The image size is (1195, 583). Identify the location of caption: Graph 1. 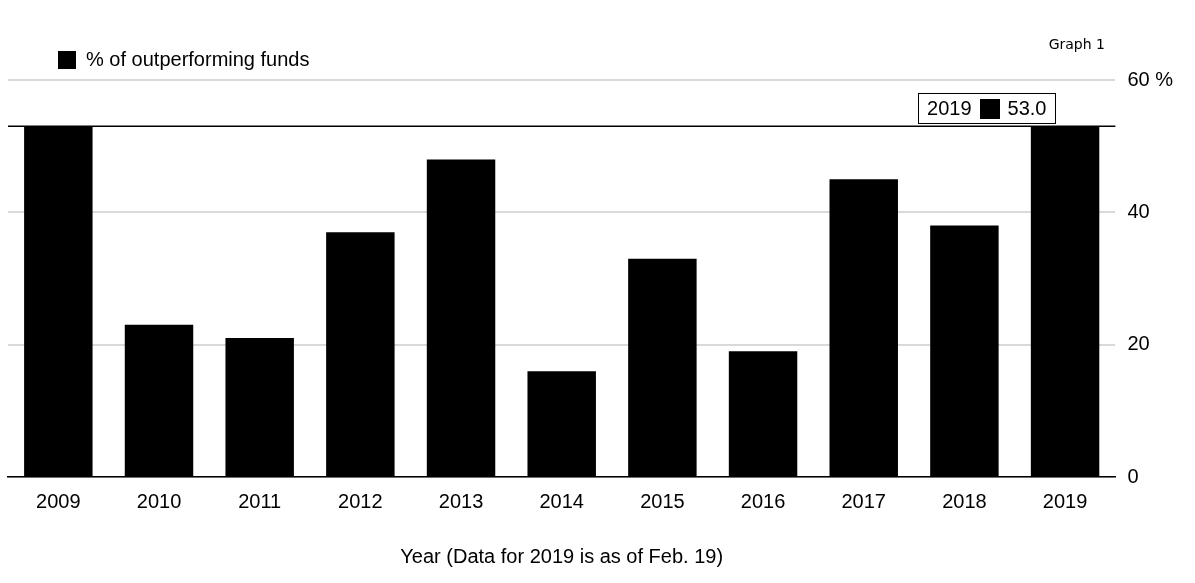
(1076, 44).